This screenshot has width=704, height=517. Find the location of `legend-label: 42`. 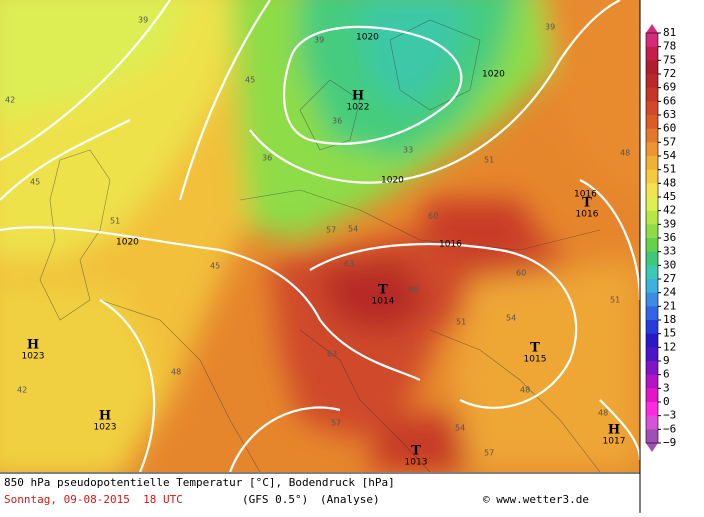

legend-label: 42 is located at coordinates (669, 210).